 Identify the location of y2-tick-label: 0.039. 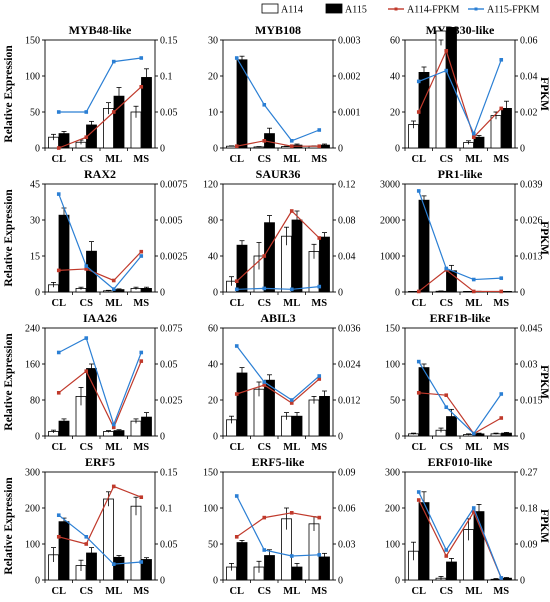
(531, 185).